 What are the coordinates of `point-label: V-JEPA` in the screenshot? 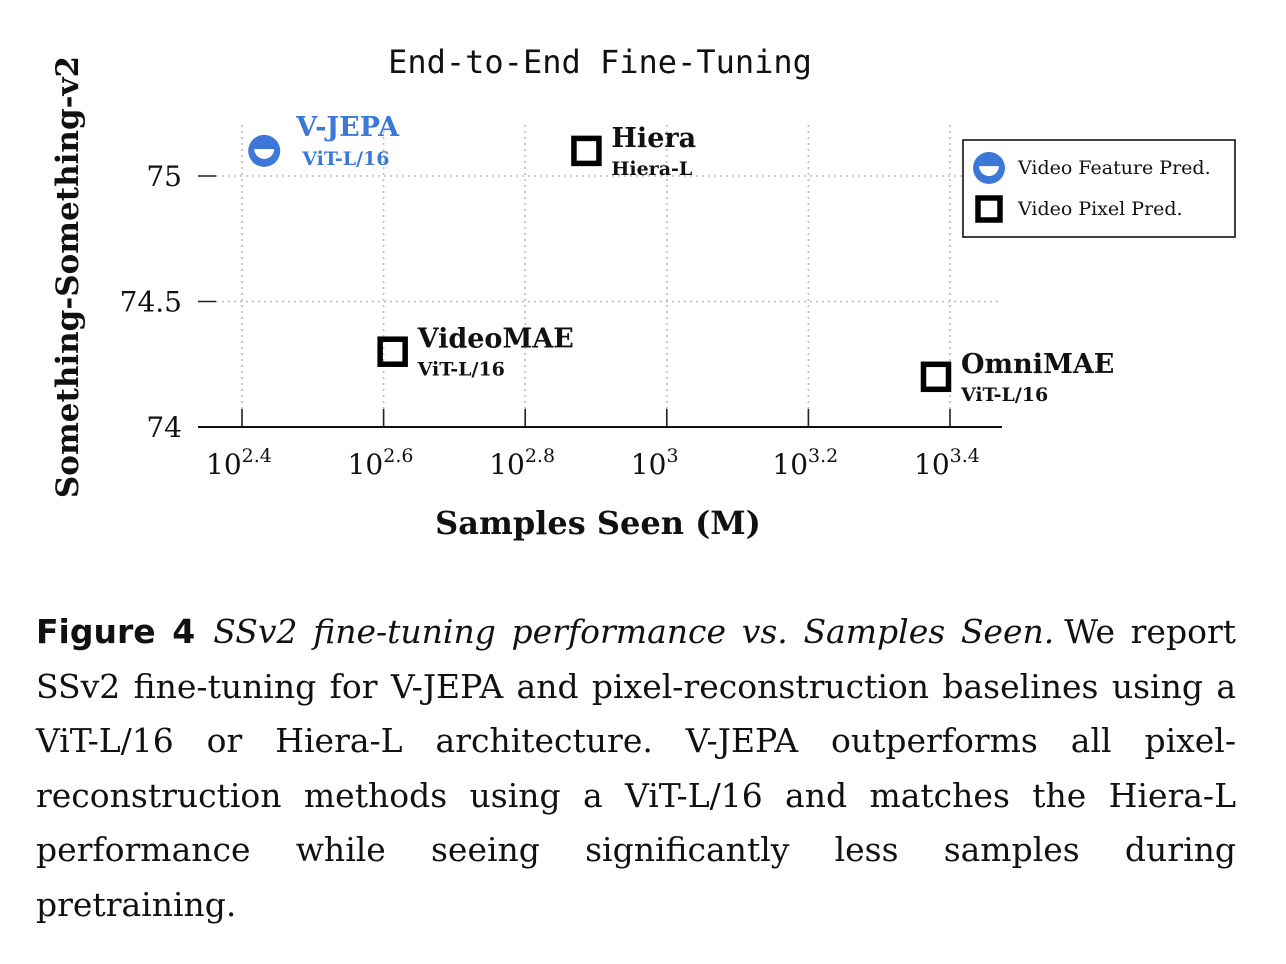 It's located at (347, 127).